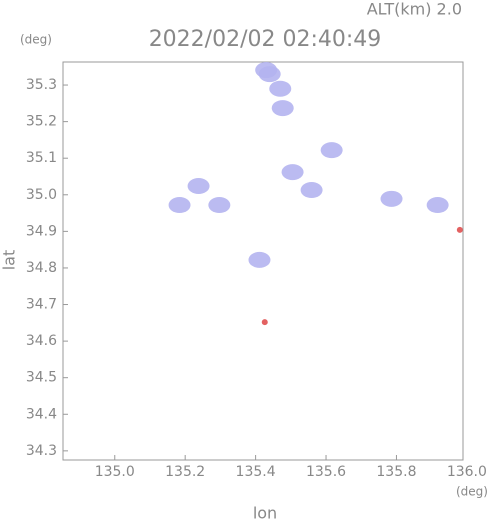 The image size is (491, 525). Describe the element at coordinates (41, 231) in the screenshot. I see `y-tick-label: 34.9` at that location.